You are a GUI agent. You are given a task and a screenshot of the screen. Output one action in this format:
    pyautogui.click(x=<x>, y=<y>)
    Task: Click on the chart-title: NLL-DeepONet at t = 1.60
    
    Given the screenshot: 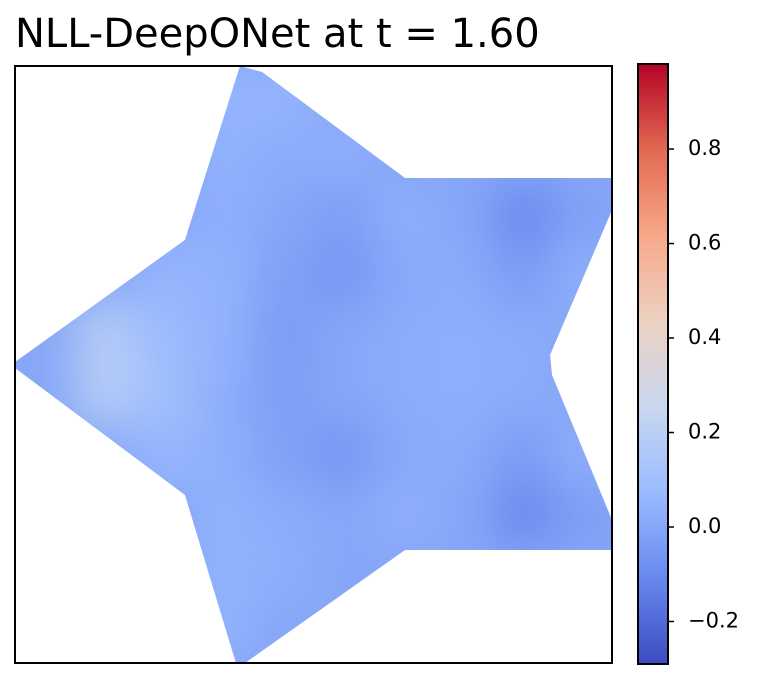 What is the action you would take?
    pyautogui.click(x=277, y=34)
    